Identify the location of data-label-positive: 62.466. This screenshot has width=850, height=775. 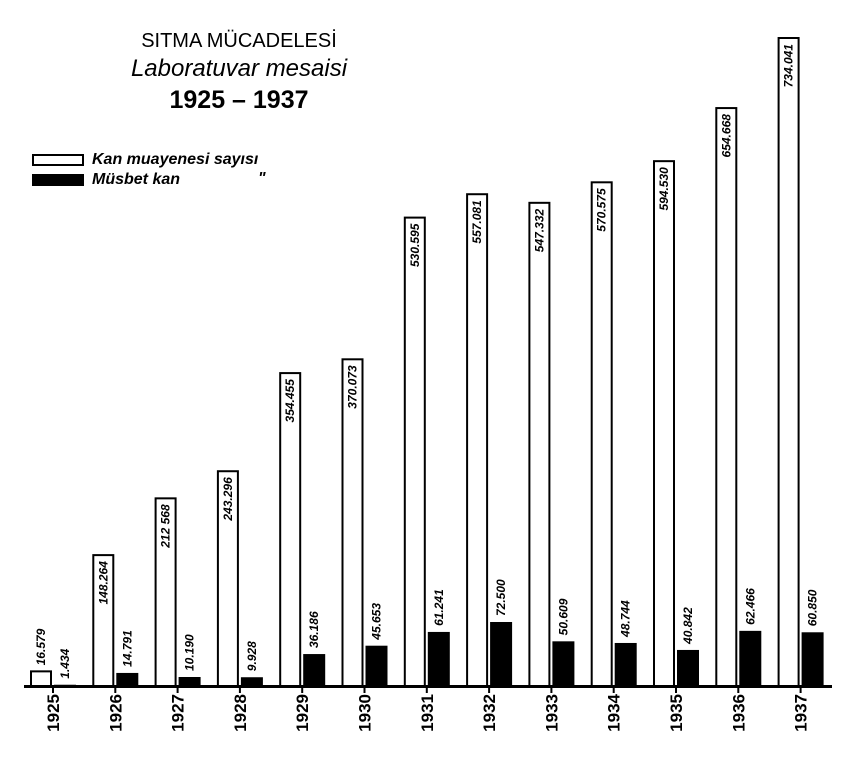
(750, 606).